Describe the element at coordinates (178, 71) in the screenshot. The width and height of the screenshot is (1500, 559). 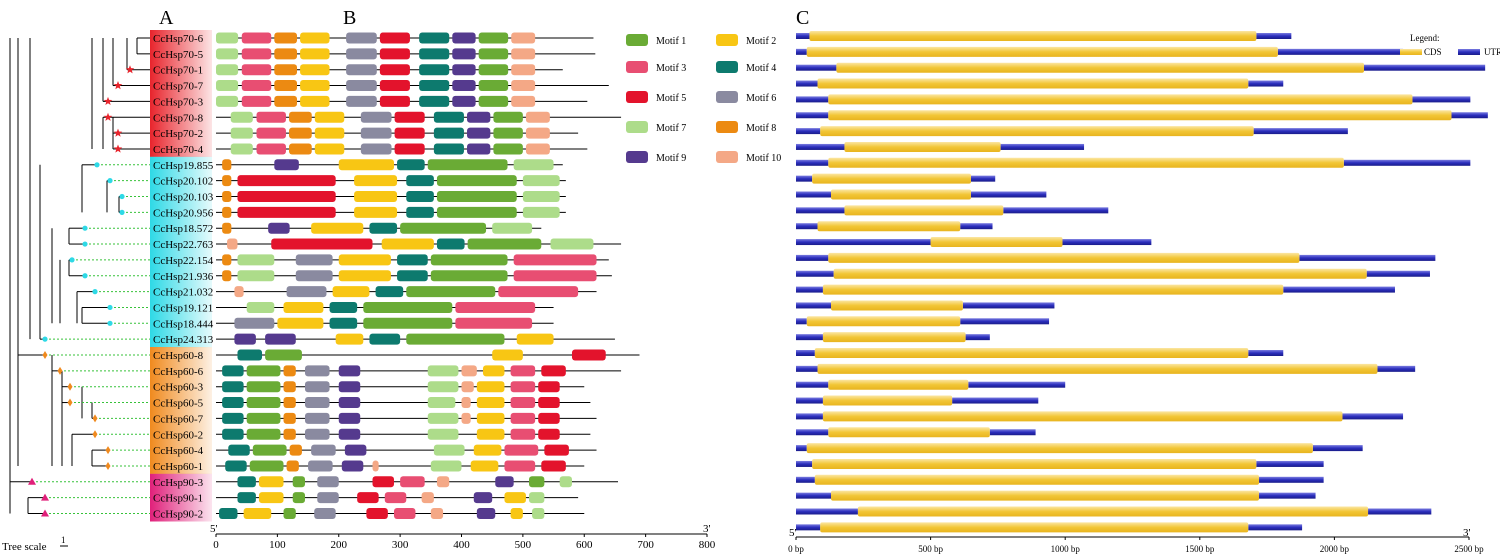
I see `gene-label: CcHsp70-1` at that location.